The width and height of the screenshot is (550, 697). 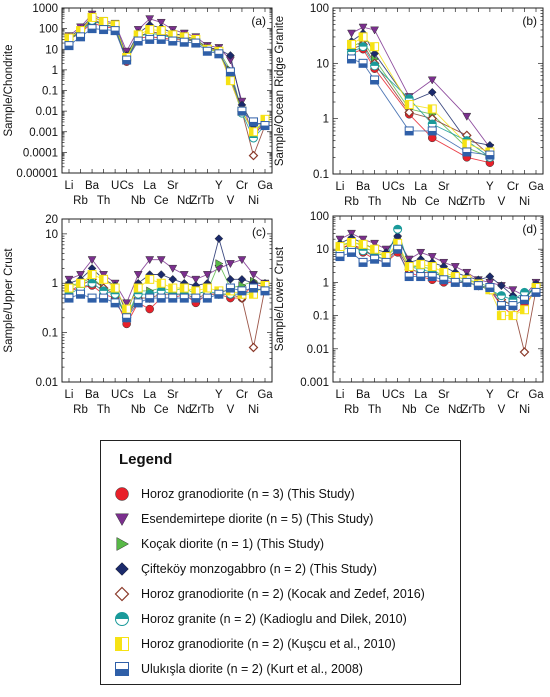 What do you see at coordinates (51, 50) in the screenshot?
I see `y-tick-label: 10` at bounding box center [51, 50].